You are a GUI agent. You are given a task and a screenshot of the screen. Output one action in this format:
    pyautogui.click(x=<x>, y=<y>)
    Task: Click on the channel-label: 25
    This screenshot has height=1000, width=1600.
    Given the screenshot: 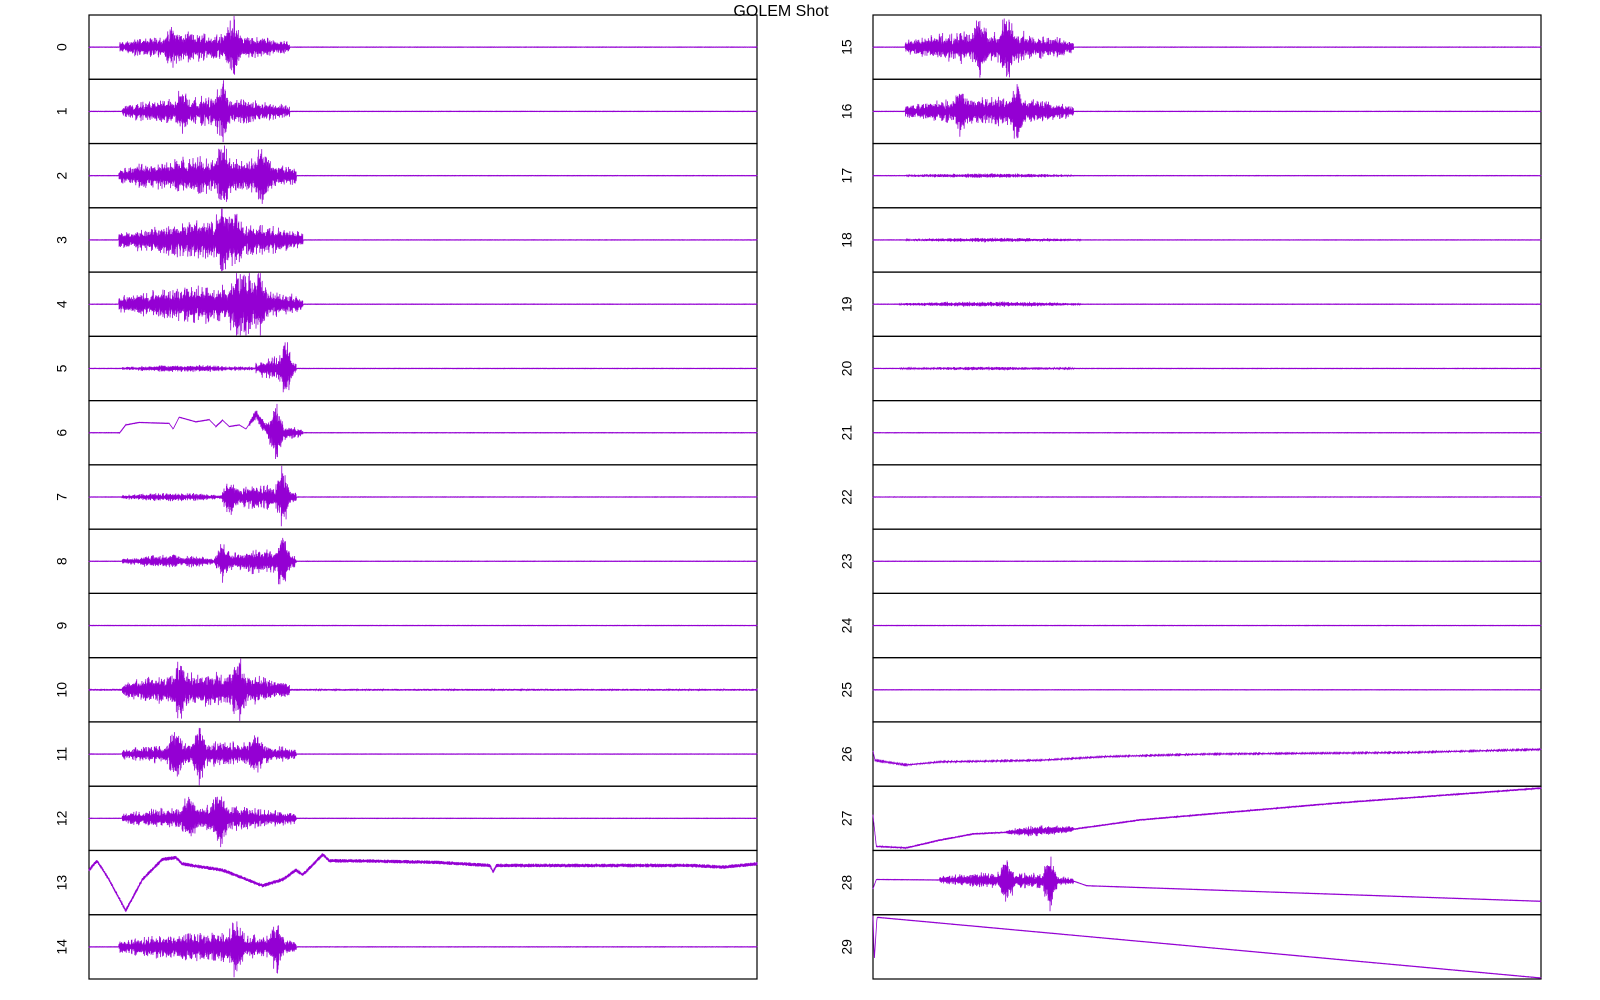 What is the action you would take?
    pyautogui.click(x=847, y=690)
    